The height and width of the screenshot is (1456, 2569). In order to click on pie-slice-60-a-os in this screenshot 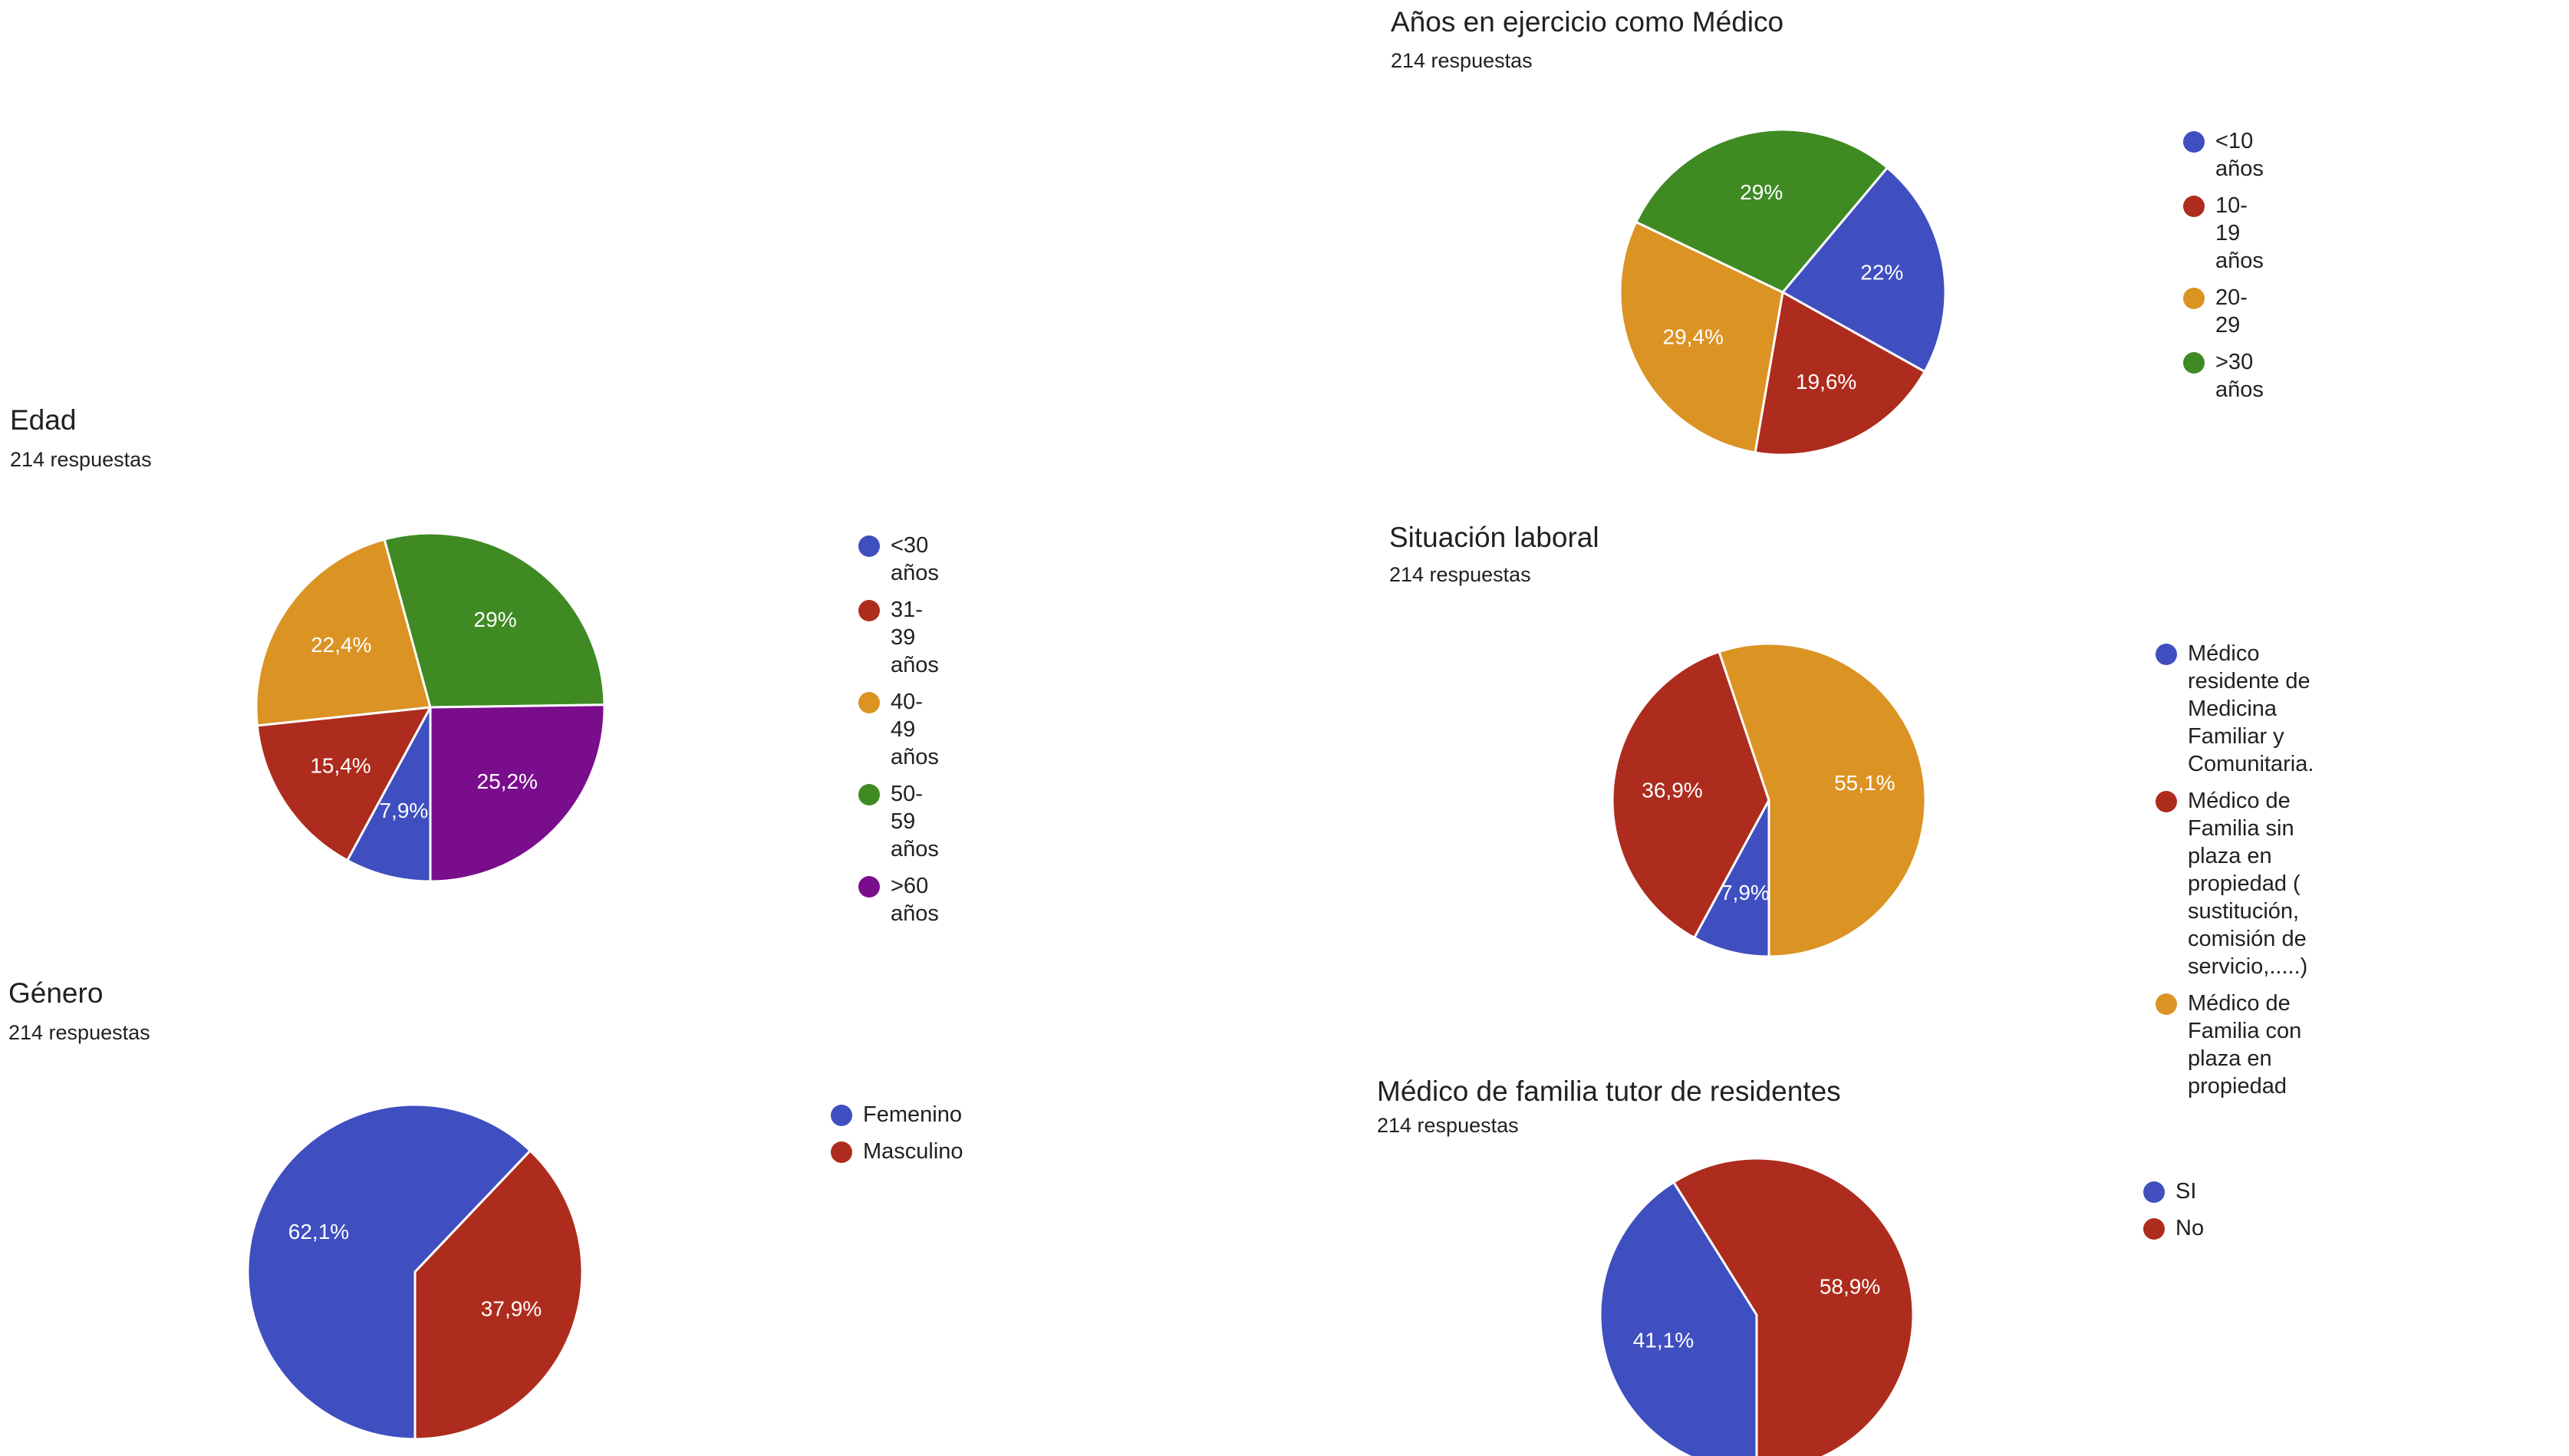, I will do `click(518, 793)`.